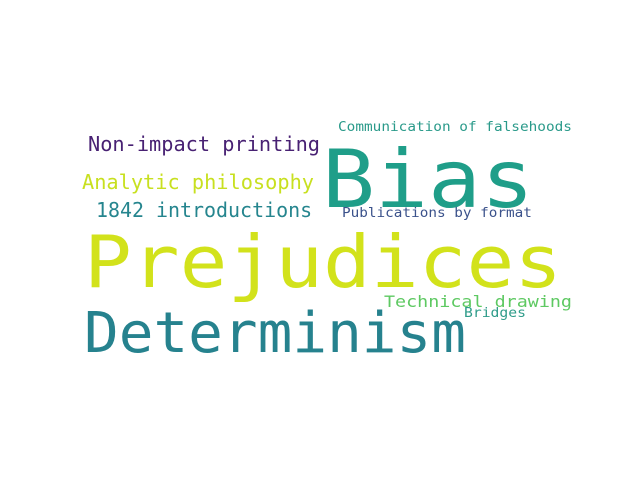 Image resolution: width=640 pixels, height=480 pixels. What do you see at coordinates (437, 213) in the screenshot?
I see `word-publications-by-format: Publications by format` at bounding box center [437, 213].